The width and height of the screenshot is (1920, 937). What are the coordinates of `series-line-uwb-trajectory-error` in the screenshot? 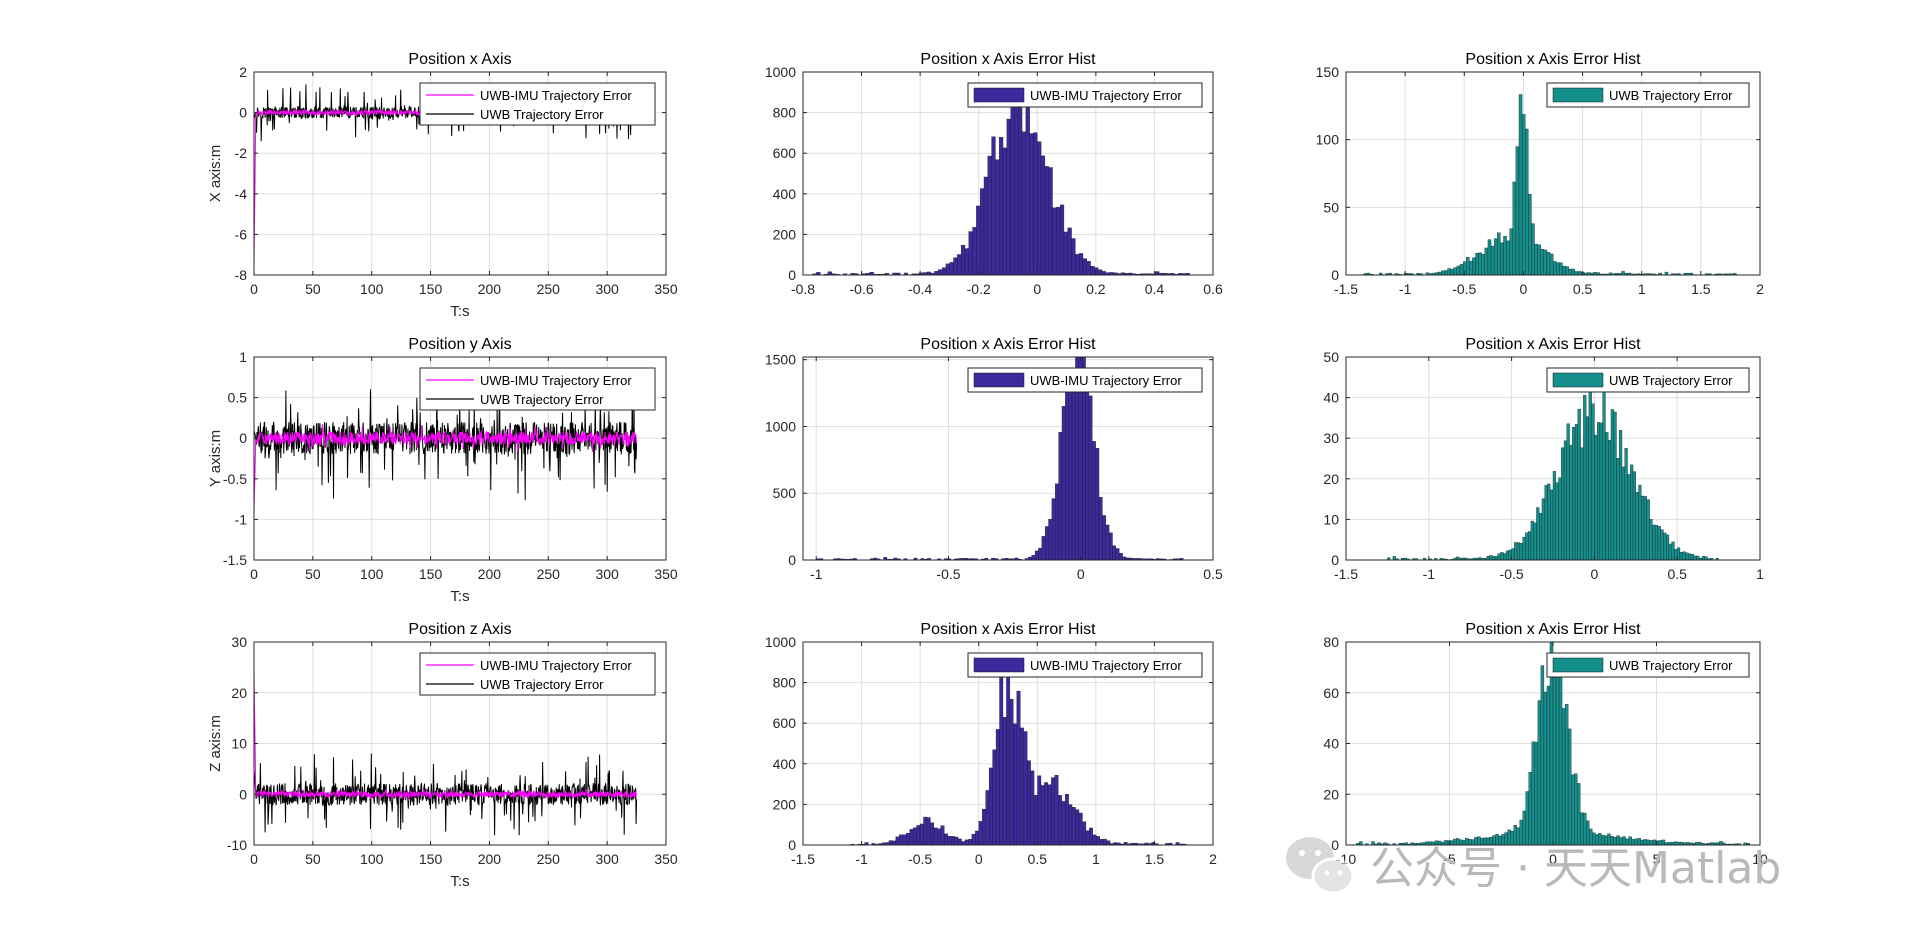 It's located at (446, 794).